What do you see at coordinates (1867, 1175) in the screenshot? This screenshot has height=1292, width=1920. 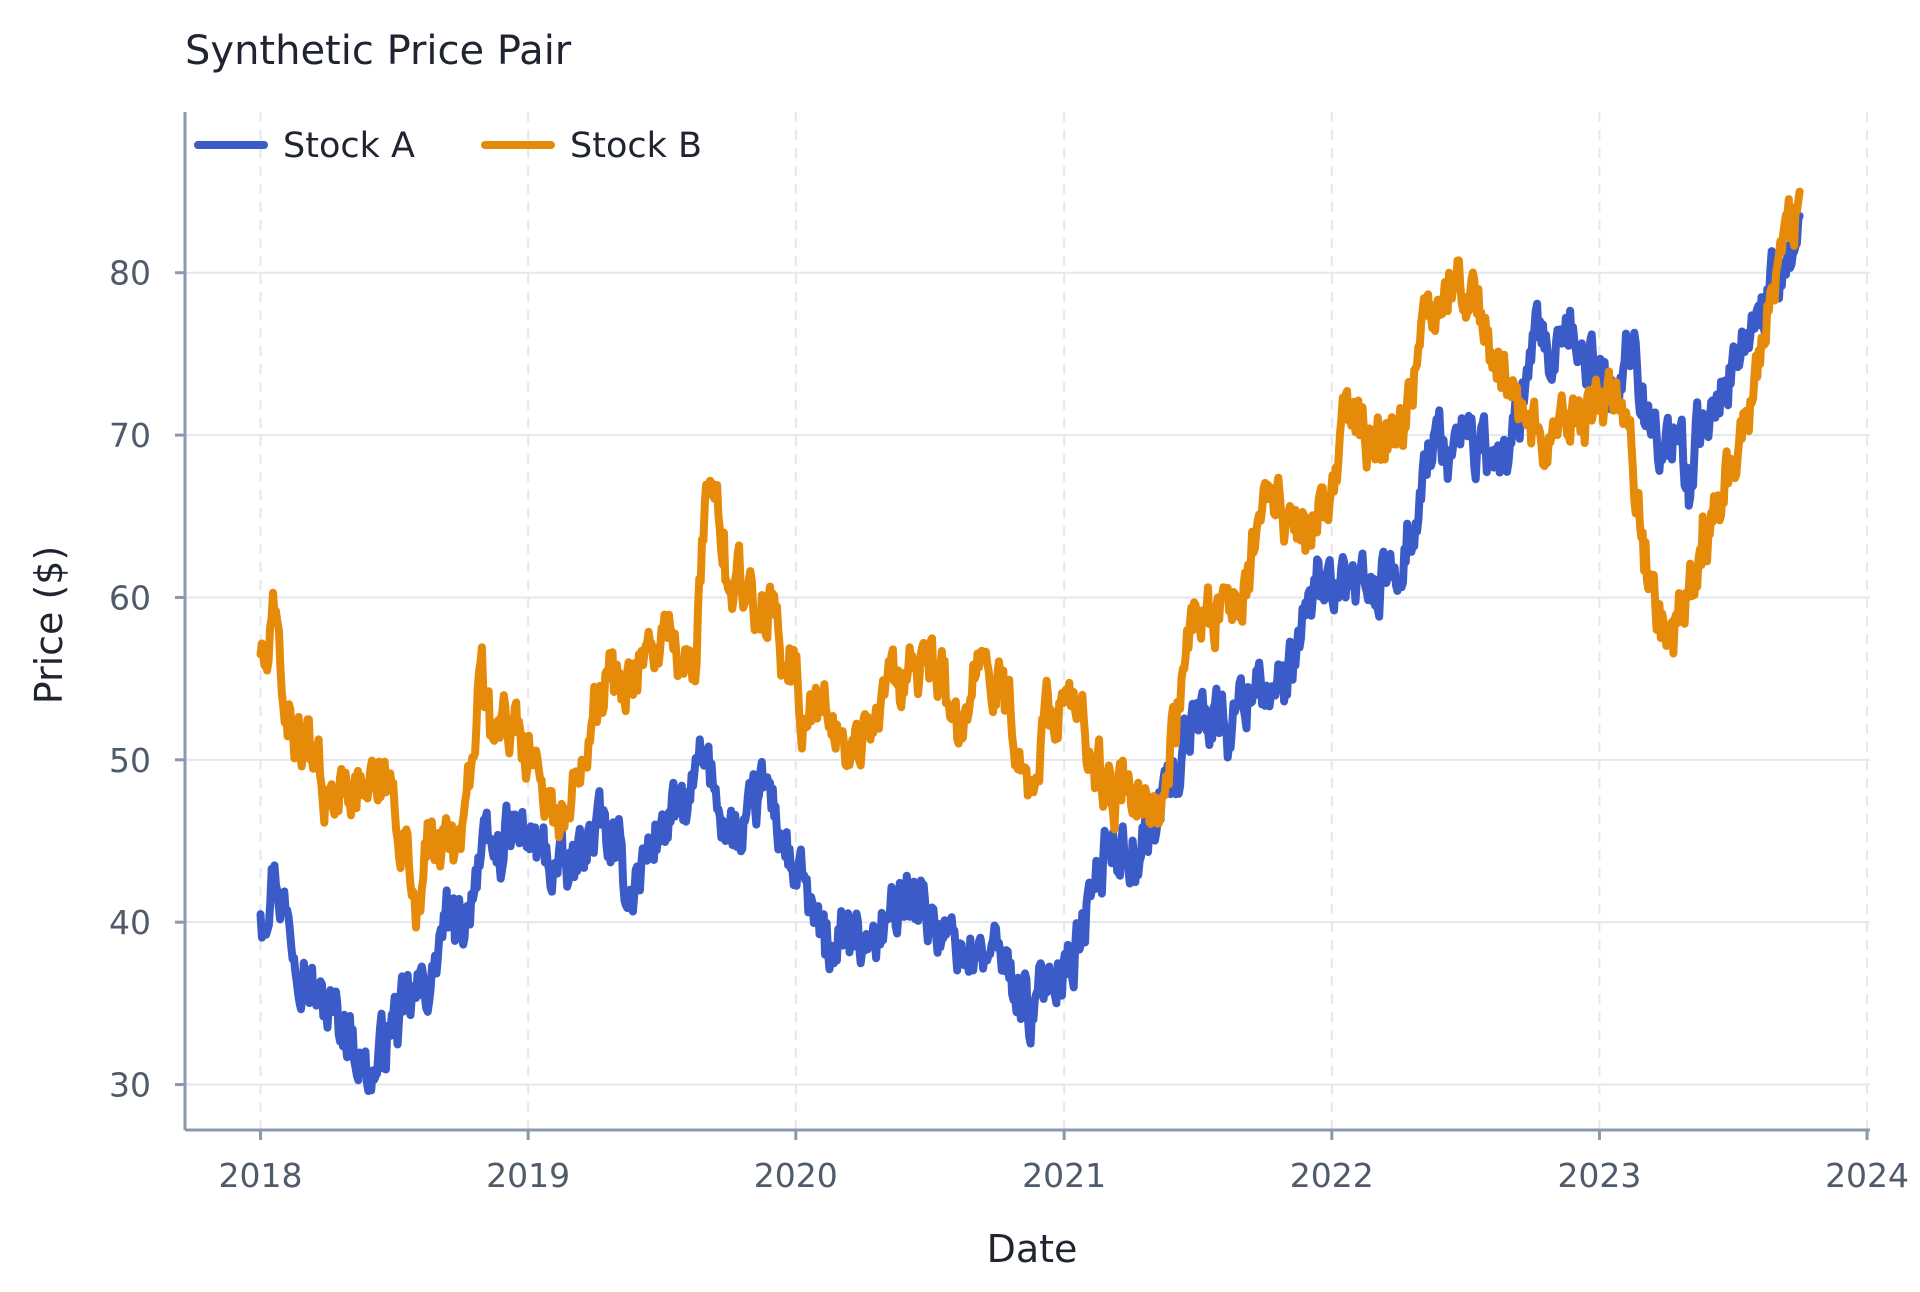 I see `x-tick-label-2024: 2024` at bounding box center [1867, 1175].